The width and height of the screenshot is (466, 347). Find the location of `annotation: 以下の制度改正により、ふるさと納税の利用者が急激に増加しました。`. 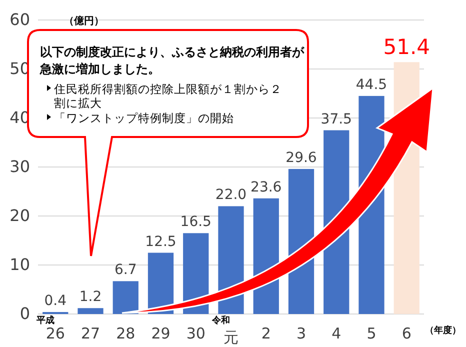

annotation: 以下の制度改正により、ふるさと納税の利用者が急激に増加しました。 is located at coordinates (172, 60).